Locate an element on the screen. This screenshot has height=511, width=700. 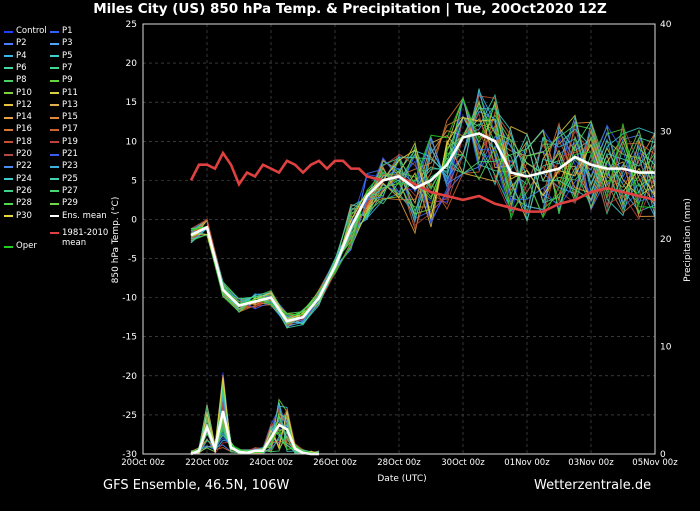
legend-item: P27 is located at coordinates (64, 192).